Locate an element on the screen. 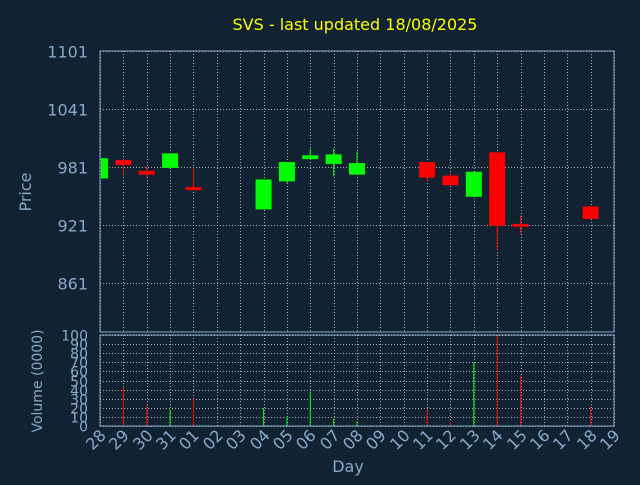  volume-axis-label: Volume (0000) is located at coordinates (38, 380).